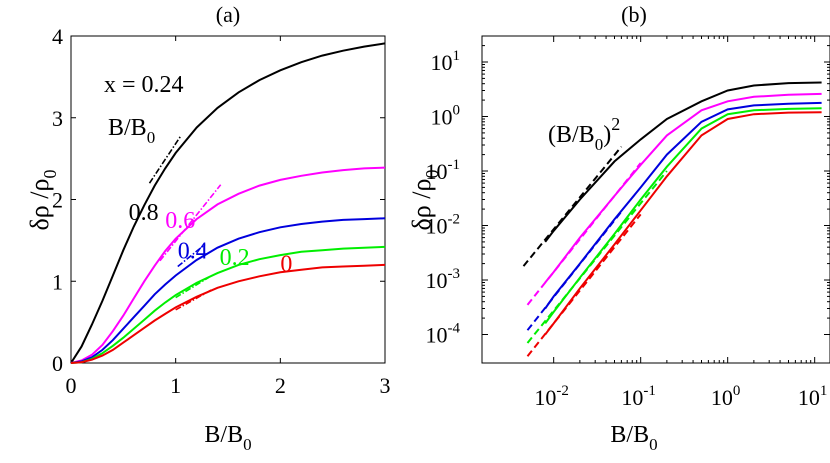 This screenshot has width=830, height=463. Describe the element at coordinates (572, 206) in the screenshot. I see `b-fit-line-0.8` at that location.